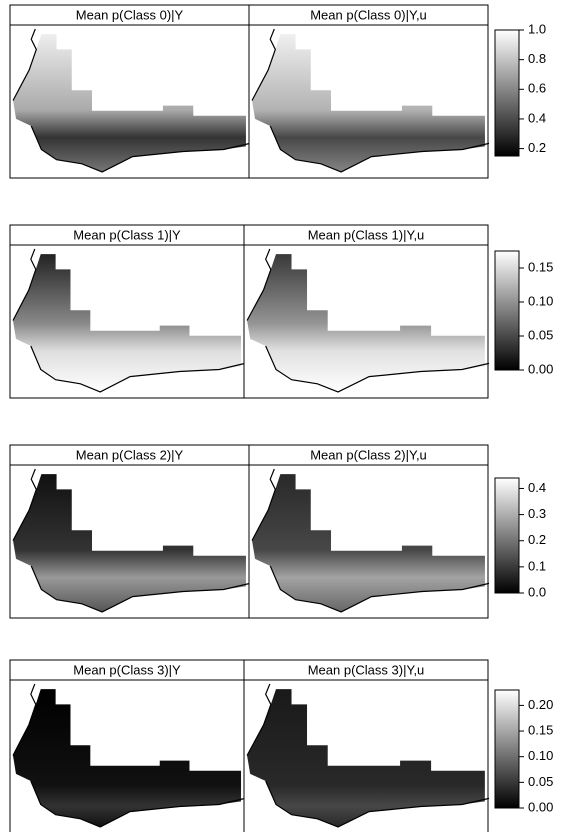 The image size is (561, 837). What do you see at coordinates (537, 28) in the screenshot?
I see `colorbar-tick-label: 1.0` at bounding box center [537, 28].